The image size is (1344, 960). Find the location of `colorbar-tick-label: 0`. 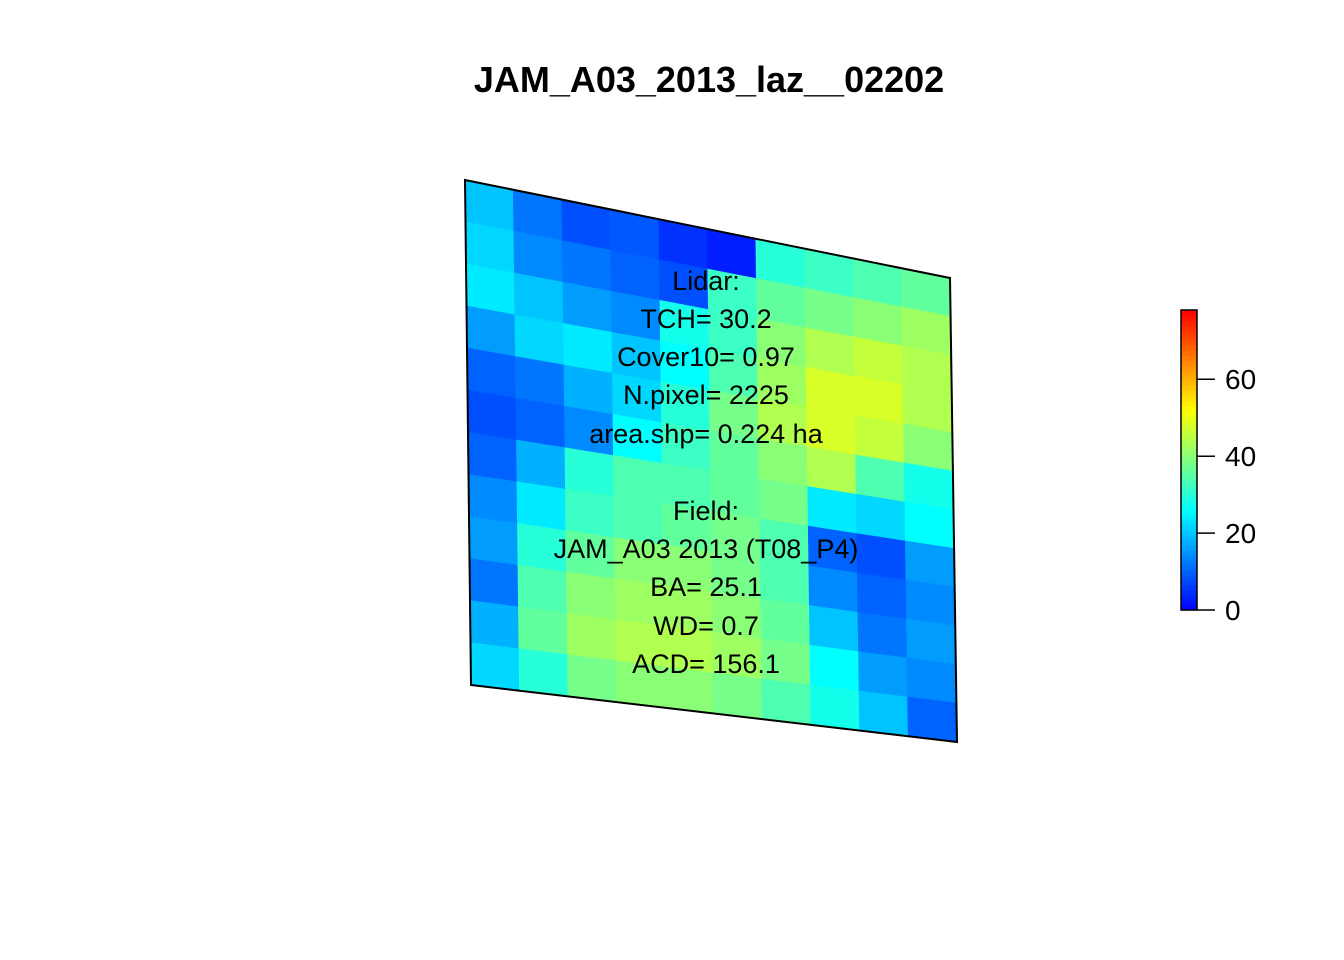

colorbar-tick-label: 0 is located at coordinates (1233, 610).